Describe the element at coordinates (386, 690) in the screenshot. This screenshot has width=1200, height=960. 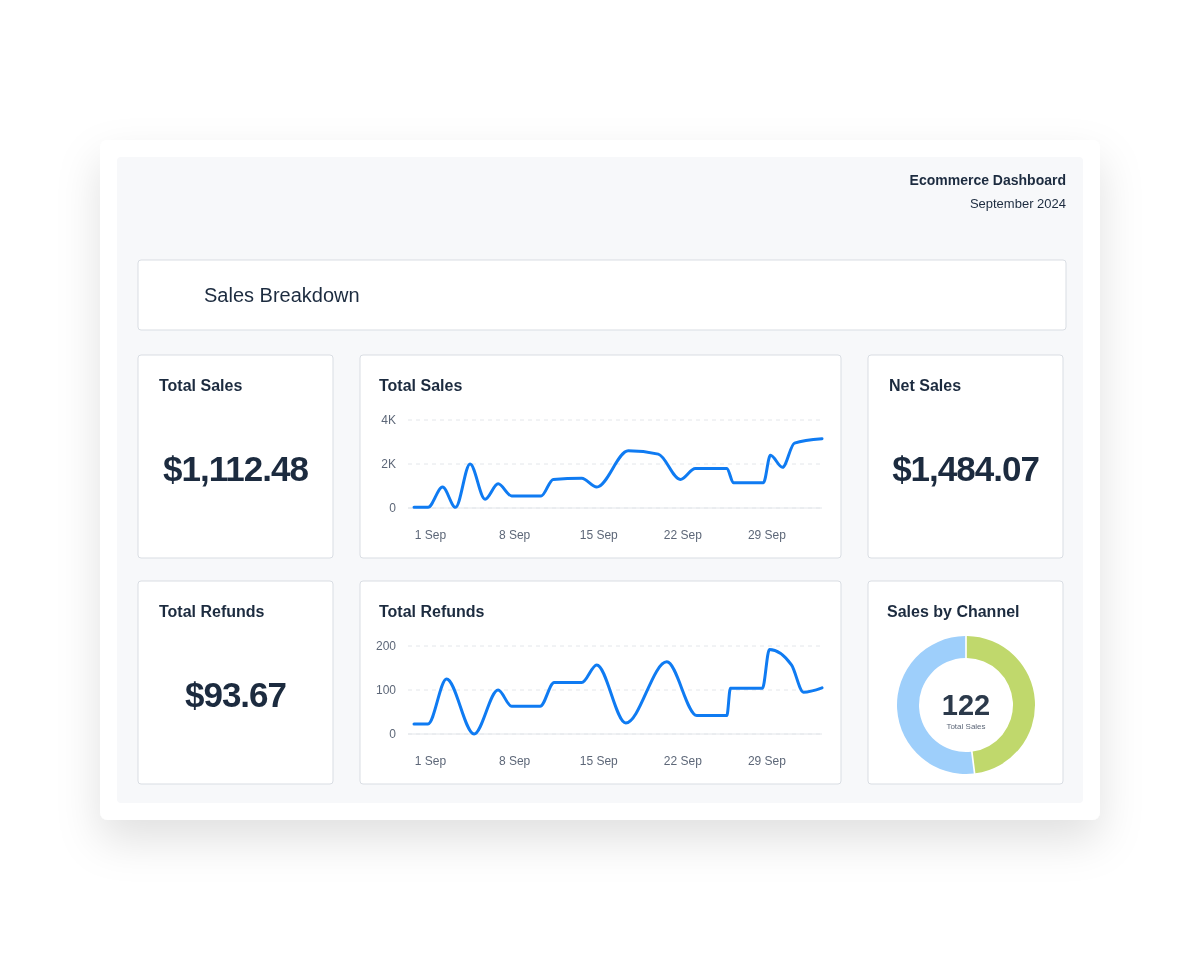
I see `y-tick-label: 100` at that location.